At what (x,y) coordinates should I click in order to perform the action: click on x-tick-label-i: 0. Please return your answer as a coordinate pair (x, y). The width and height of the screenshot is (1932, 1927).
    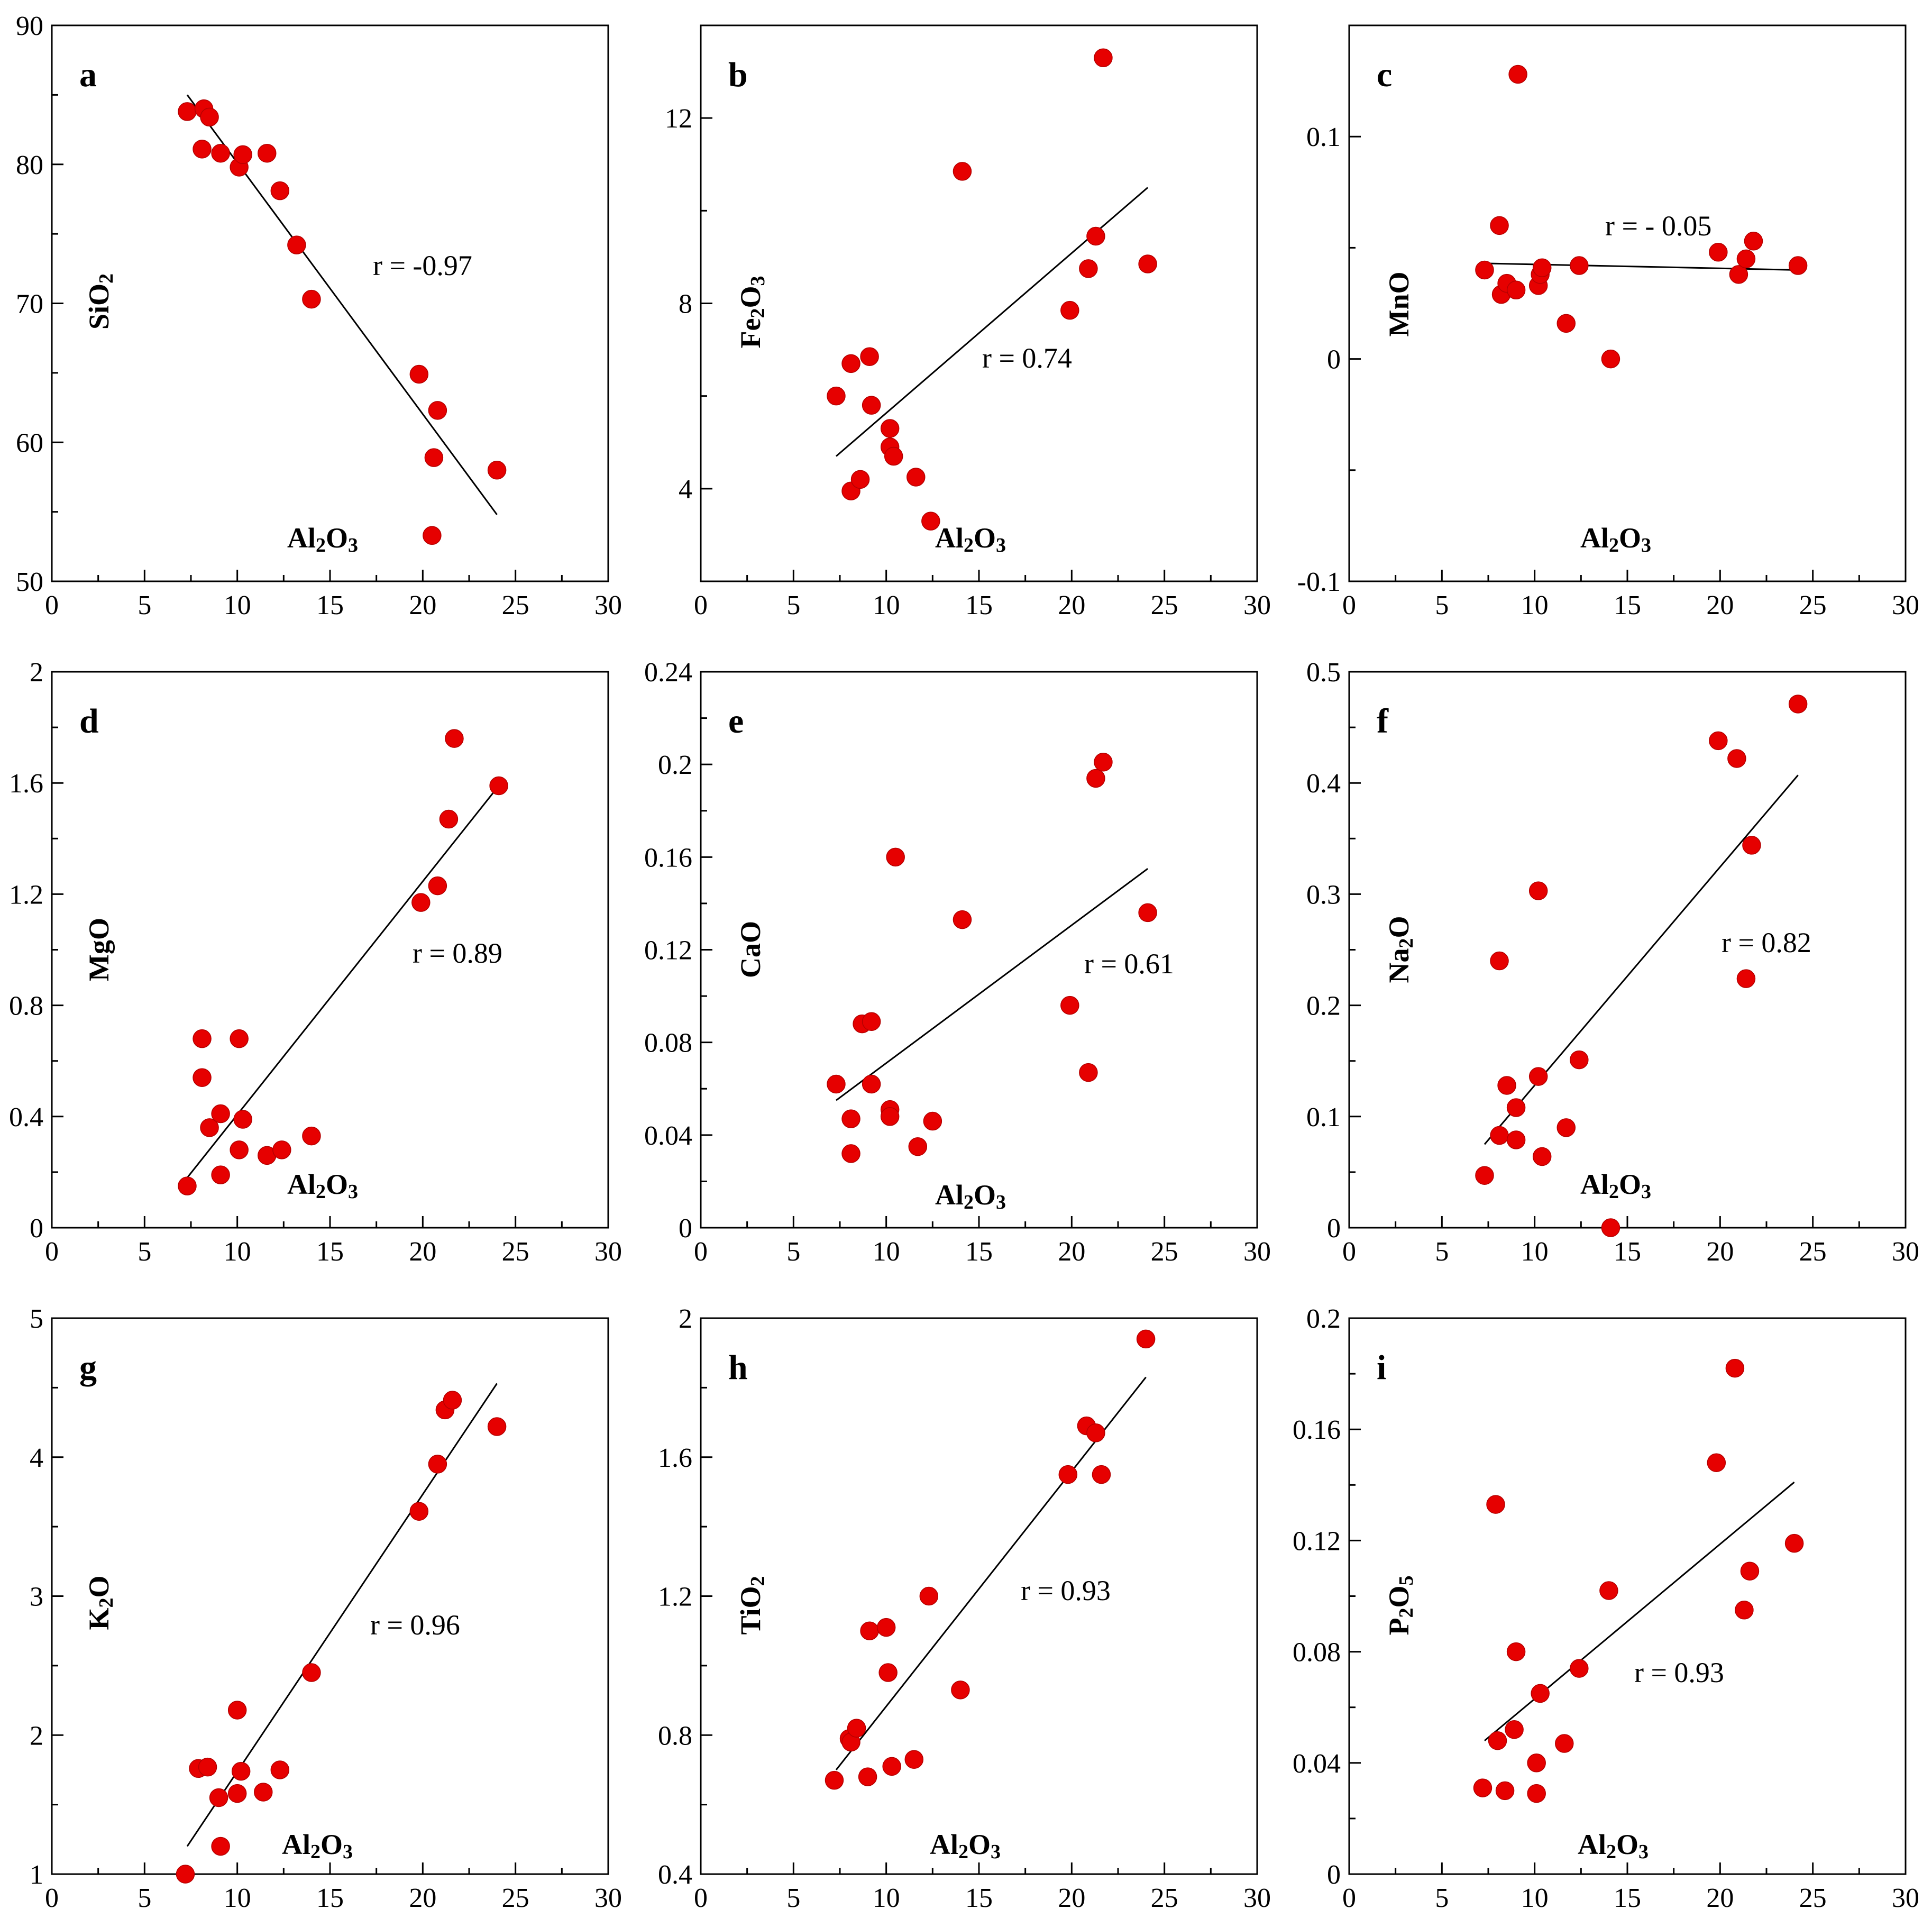
    Looking at the image, I should click on (1349, 1898).